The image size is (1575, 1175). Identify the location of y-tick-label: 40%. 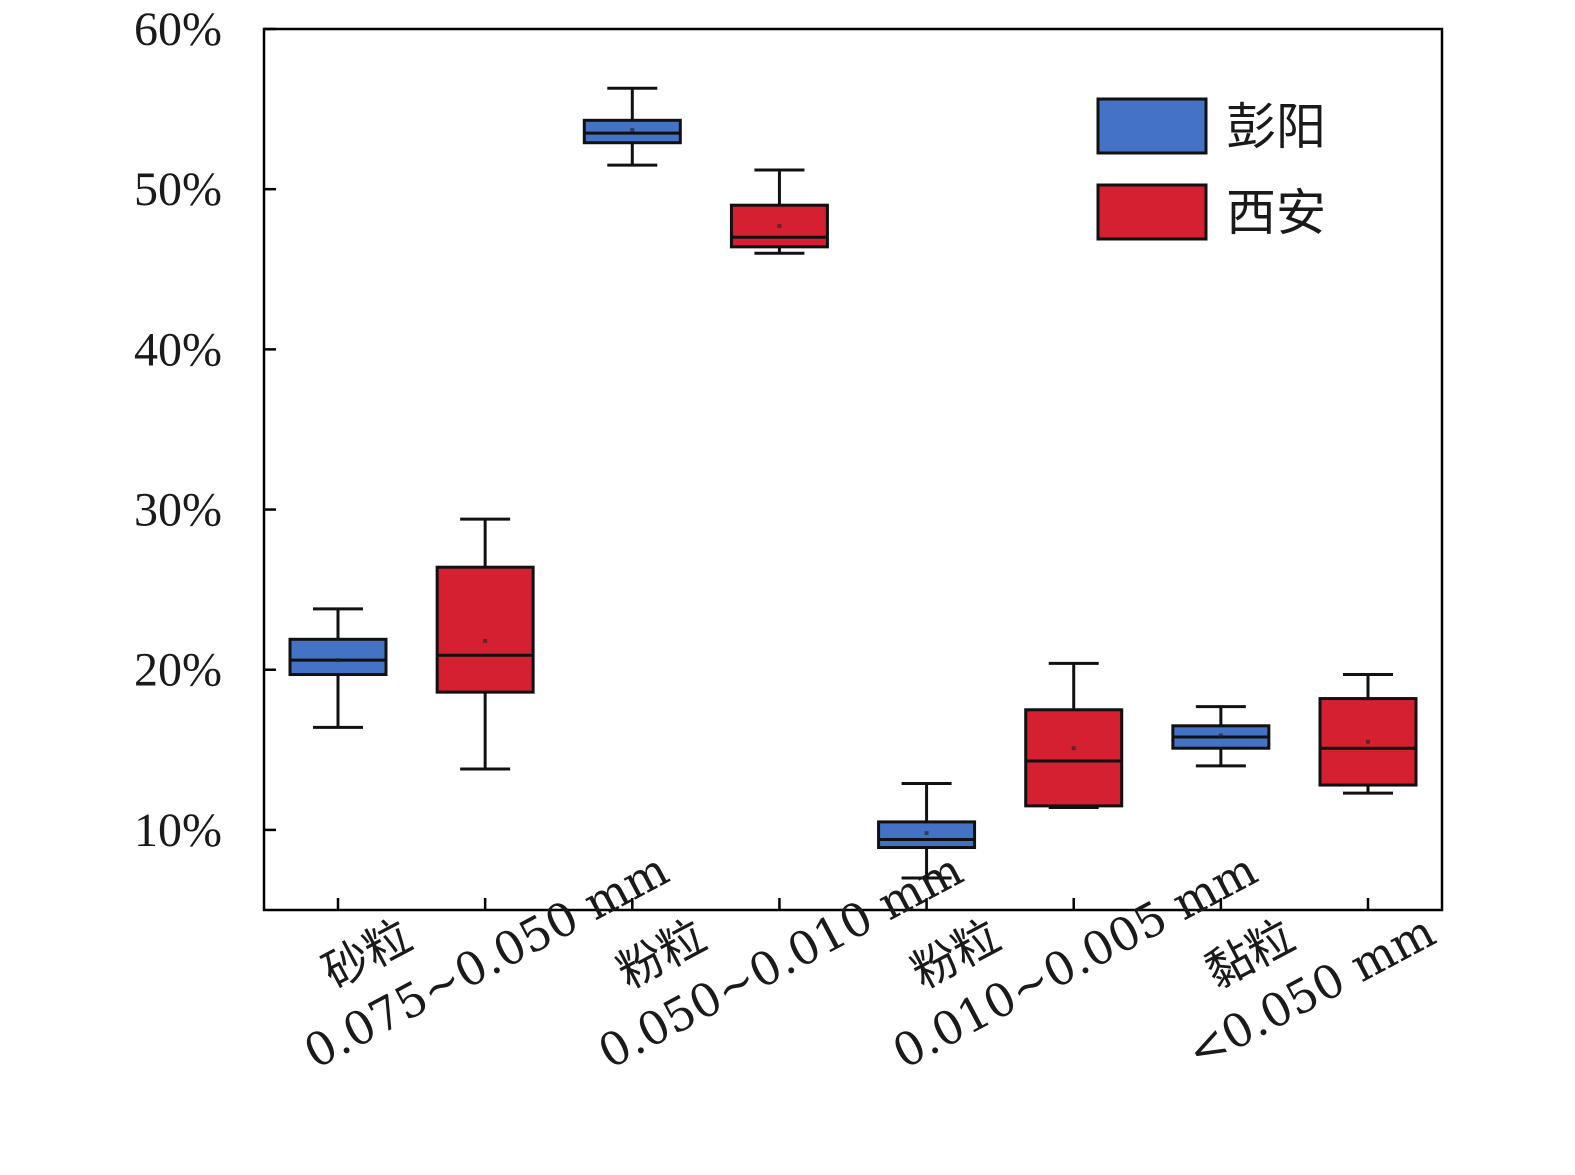
(178, 349).